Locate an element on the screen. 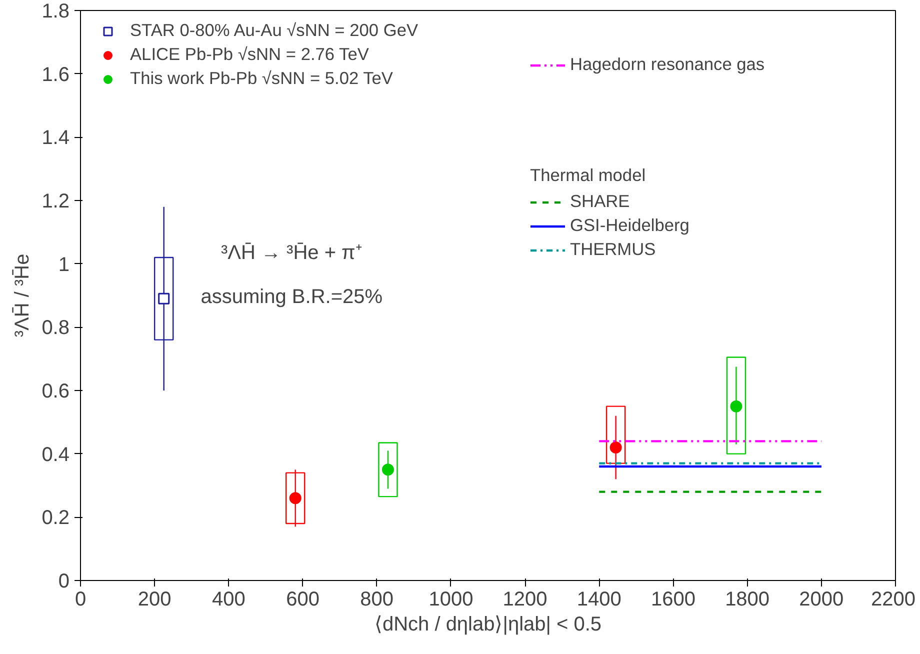 The image size is (920, 654). x-tick-label: 1600 is located at coordinates (673, 599).